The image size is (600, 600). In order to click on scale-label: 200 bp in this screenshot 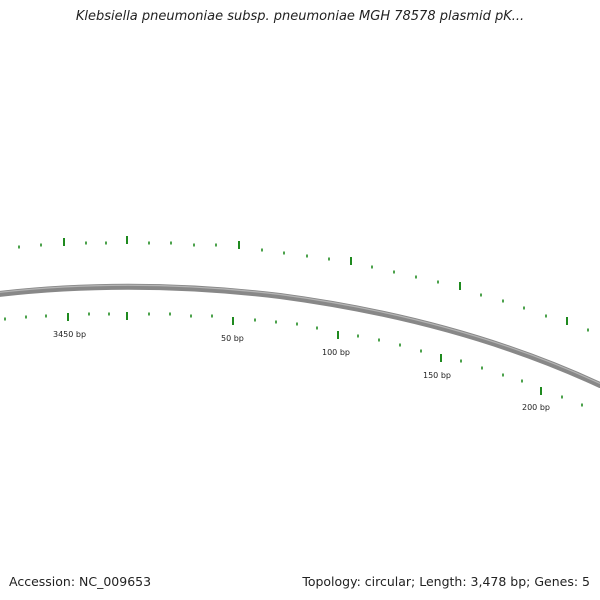, I will do `click(536, 407)`.